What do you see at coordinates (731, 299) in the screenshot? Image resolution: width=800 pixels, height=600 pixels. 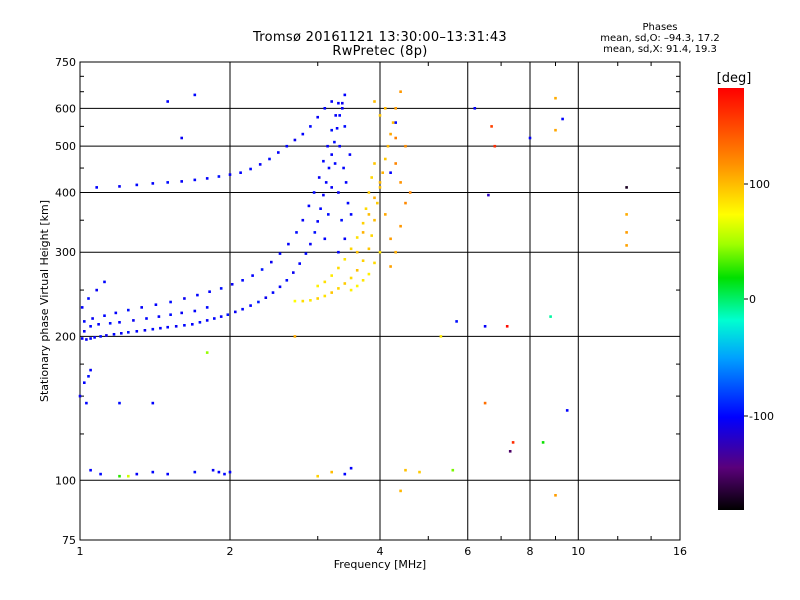 I see `colorbar` at bounding box center [731, 299].